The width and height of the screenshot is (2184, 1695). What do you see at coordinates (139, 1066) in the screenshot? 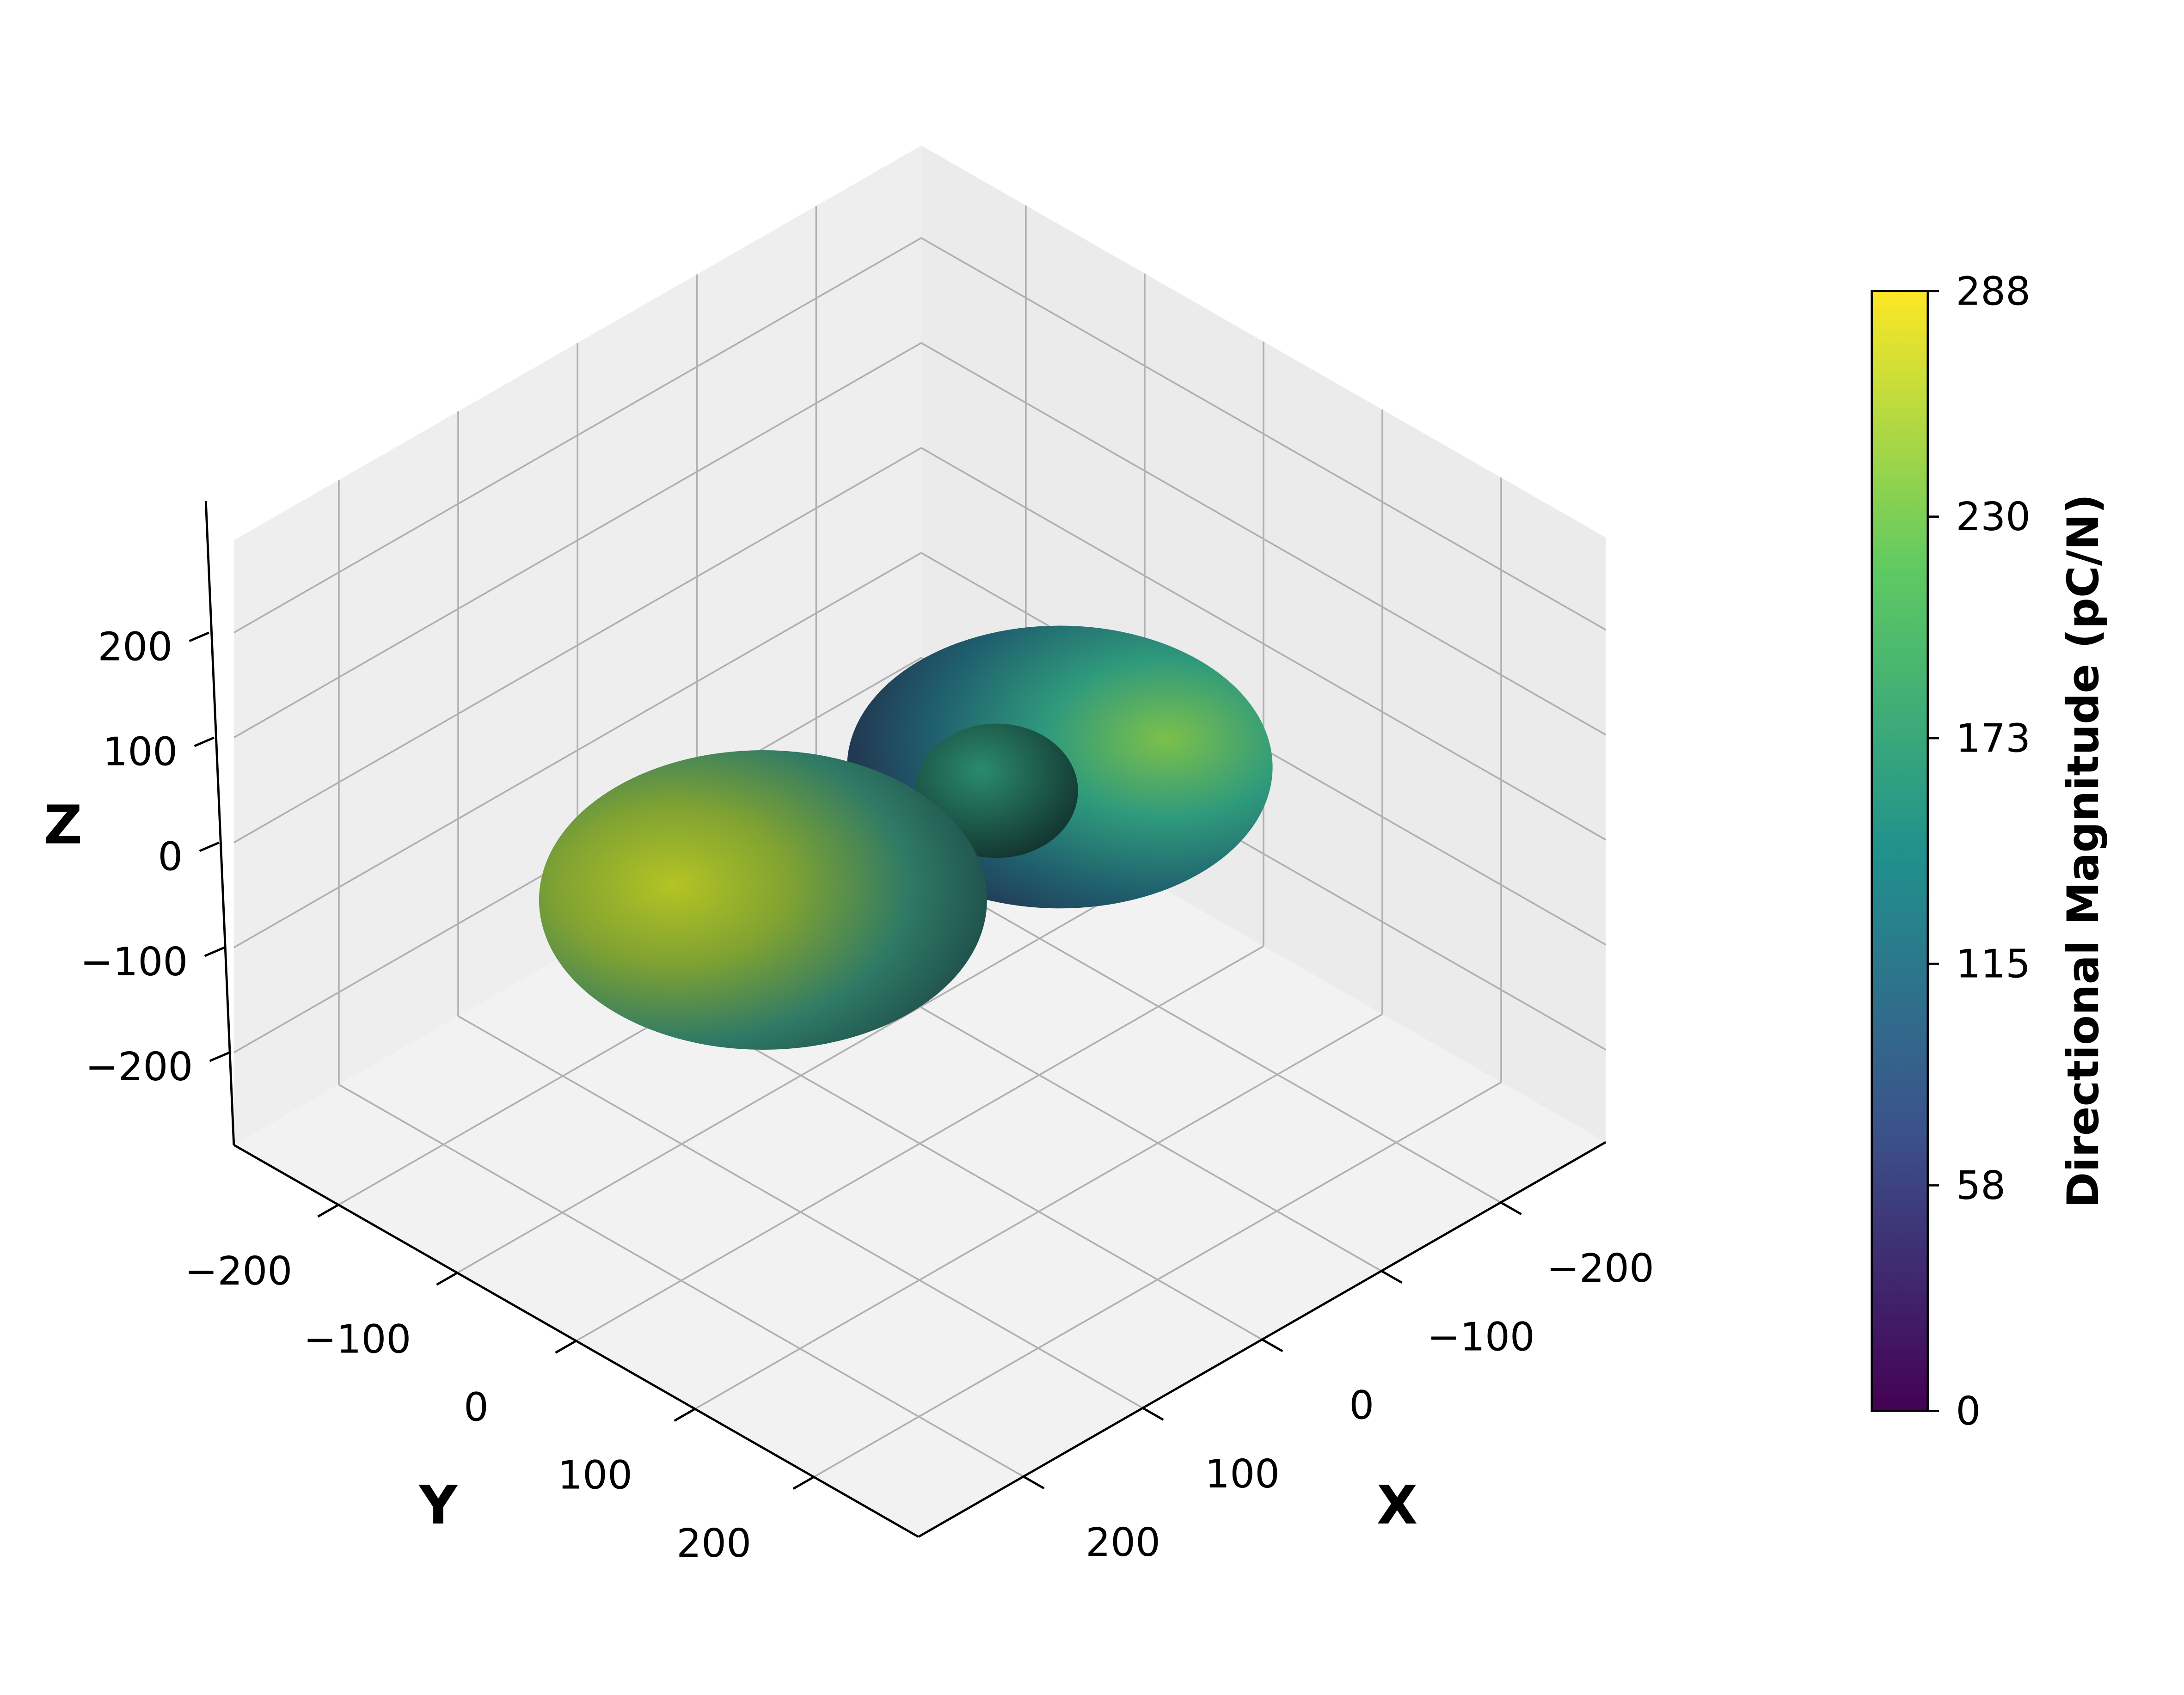
I see `z-tick-label: −200` at bounding box center [139, 1066].